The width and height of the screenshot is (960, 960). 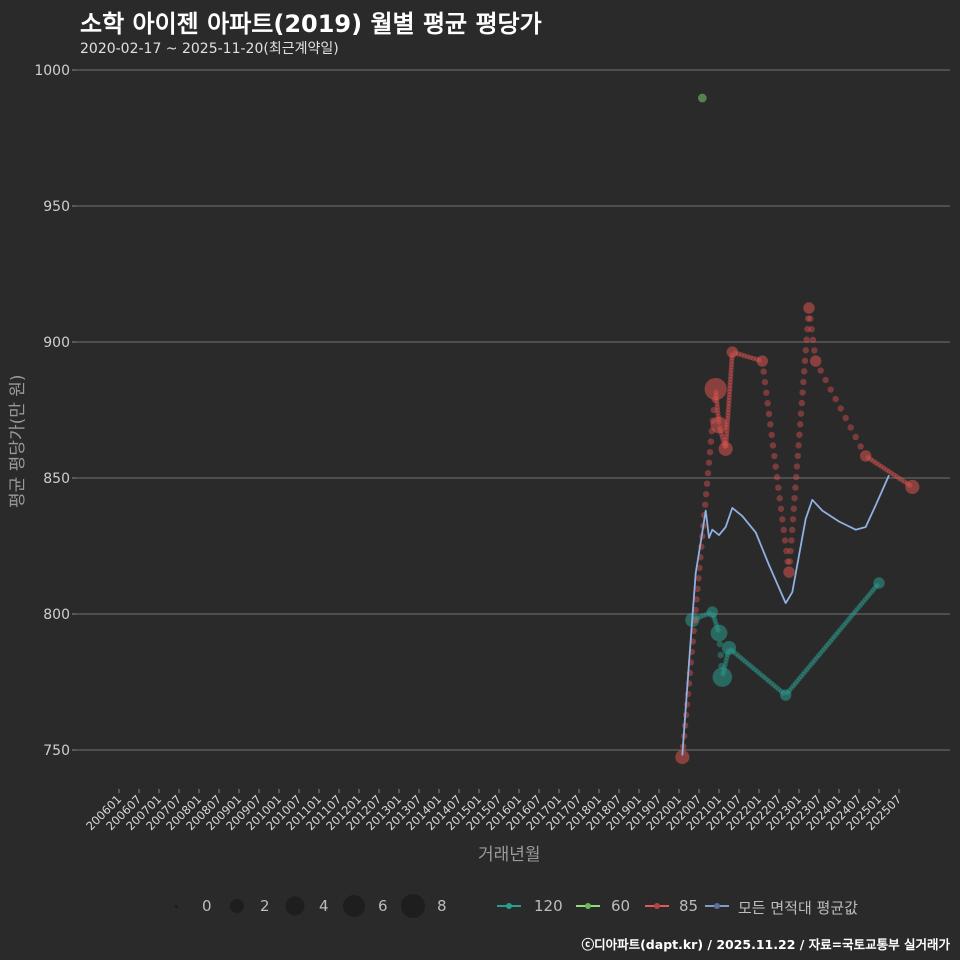 What do you see at coordinates (56, 615) in the screenshot?
I see `y-tick-label: 800` at bounding box center [56, 615].